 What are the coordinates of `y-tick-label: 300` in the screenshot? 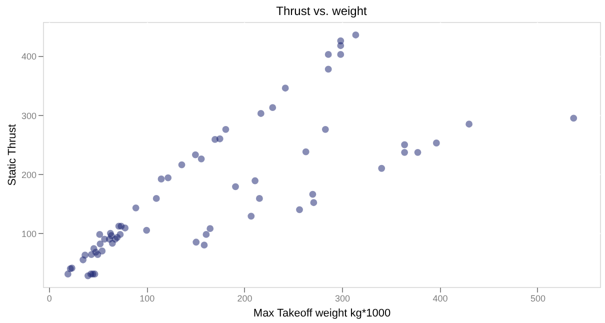 It's located at (28, 115).